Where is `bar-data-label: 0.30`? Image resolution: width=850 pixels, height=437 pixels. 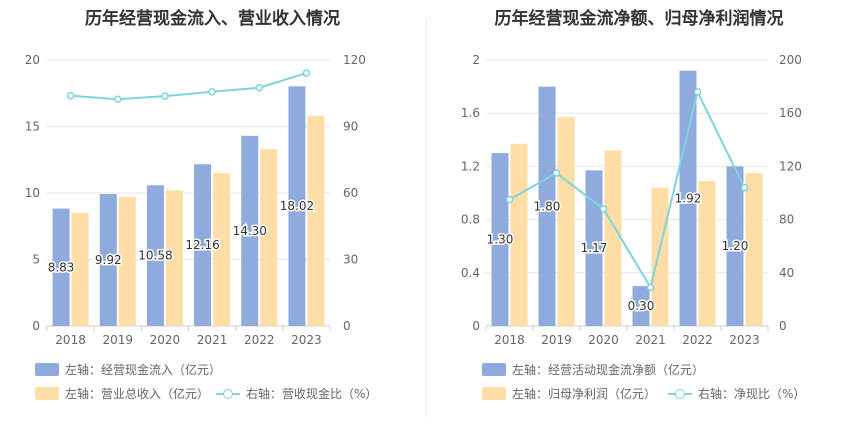 bar-data-label: 0.30 is located at coordinates (641, 306).